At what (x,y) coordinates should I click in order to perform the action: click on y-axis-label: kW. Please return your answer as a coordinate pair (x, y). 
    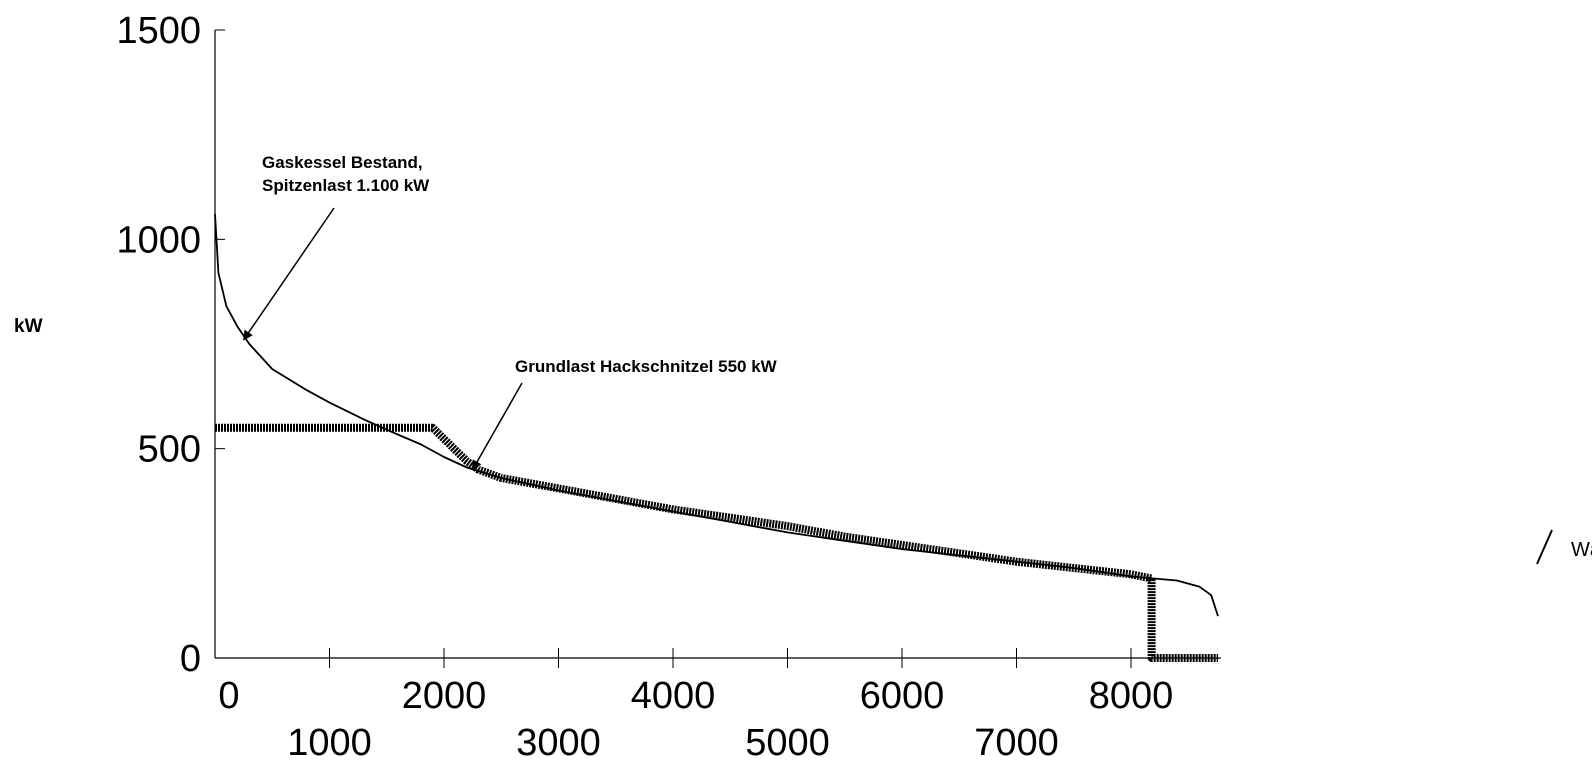
    Looking at the image, I should click on (28, 326).